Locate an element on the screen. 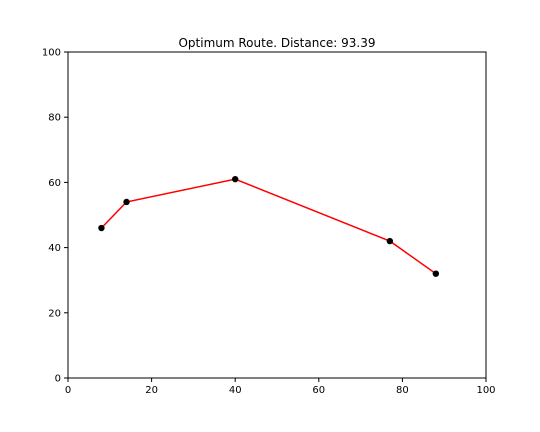  x-axis: 0 20 40 60 80 100 is located at coordinates (280, 387).